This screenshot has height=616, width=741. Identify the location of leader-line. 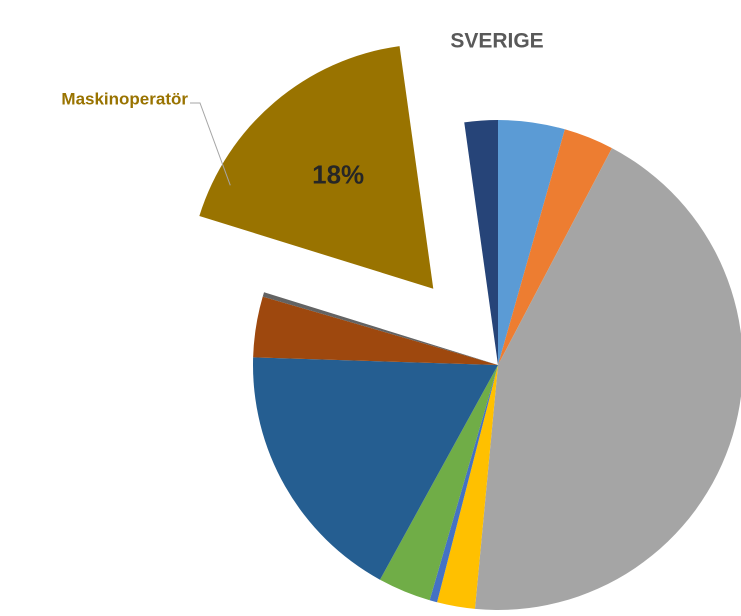
(210, 144).